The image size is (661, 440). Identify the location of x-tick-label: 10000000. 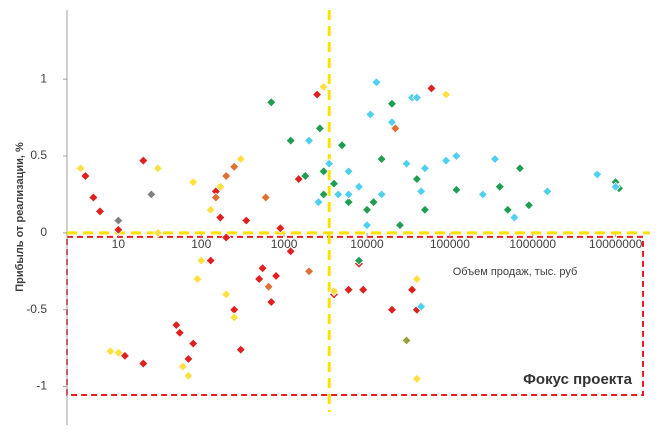
(616, 244).